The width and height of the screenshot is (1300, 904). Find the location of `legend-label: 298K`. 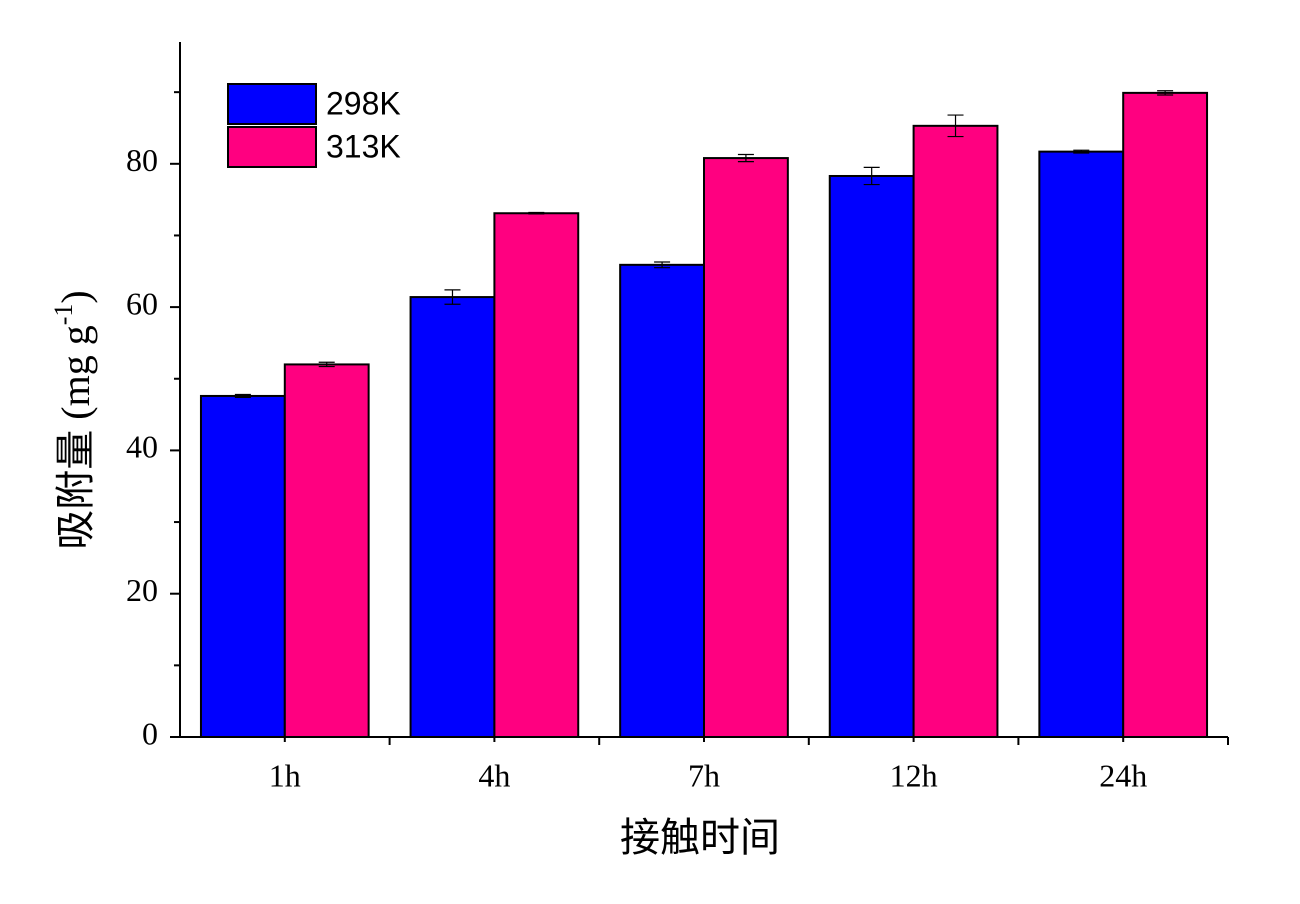

legend-label: 298K is located at coordinates (363, 103).